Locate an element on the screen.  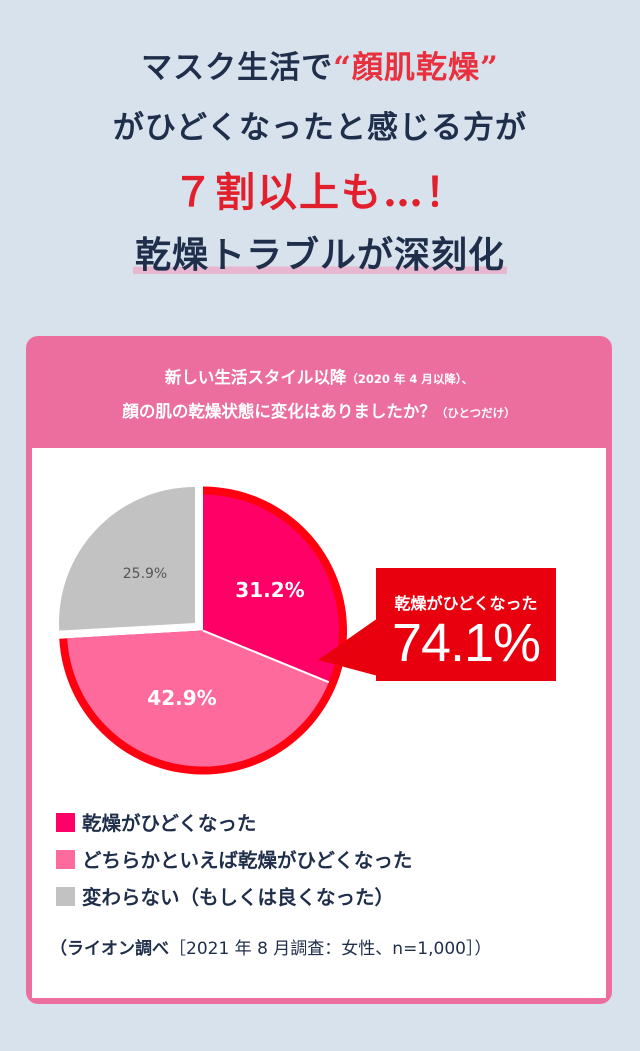
quote-mark-close: ” is located at coordinates (489, 68).